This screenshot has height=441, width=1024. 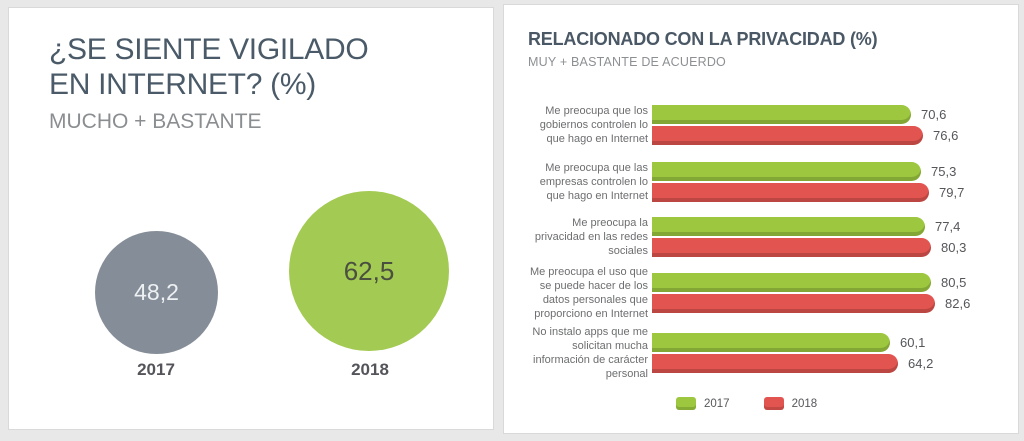 What do you see at coordinates (156, 369) in the screenshot?
I see `year-label-2017: 2017` at bounding box center [156, 369].